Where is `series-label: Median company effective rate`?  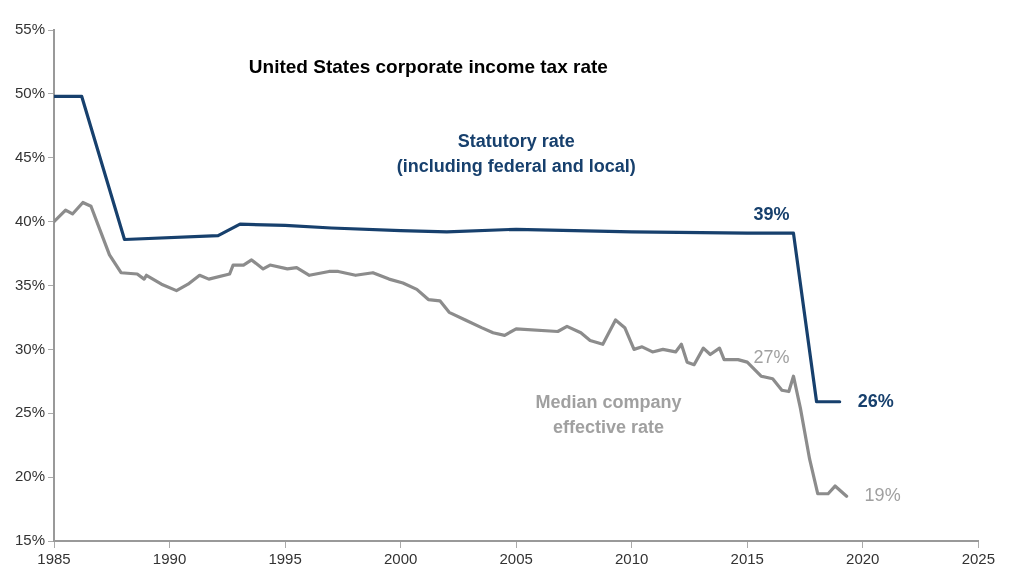
series-label: Median company effective rate is located at coordinates (608, 414).